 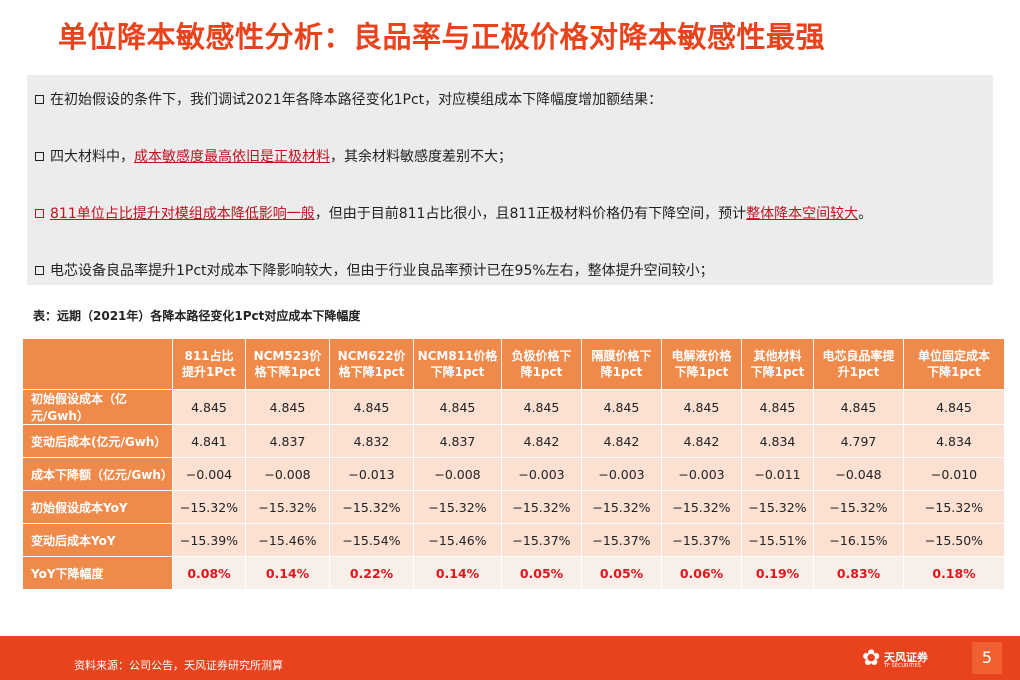 I want to click on table-cell: −15.54%, so click(x=371, y=540).